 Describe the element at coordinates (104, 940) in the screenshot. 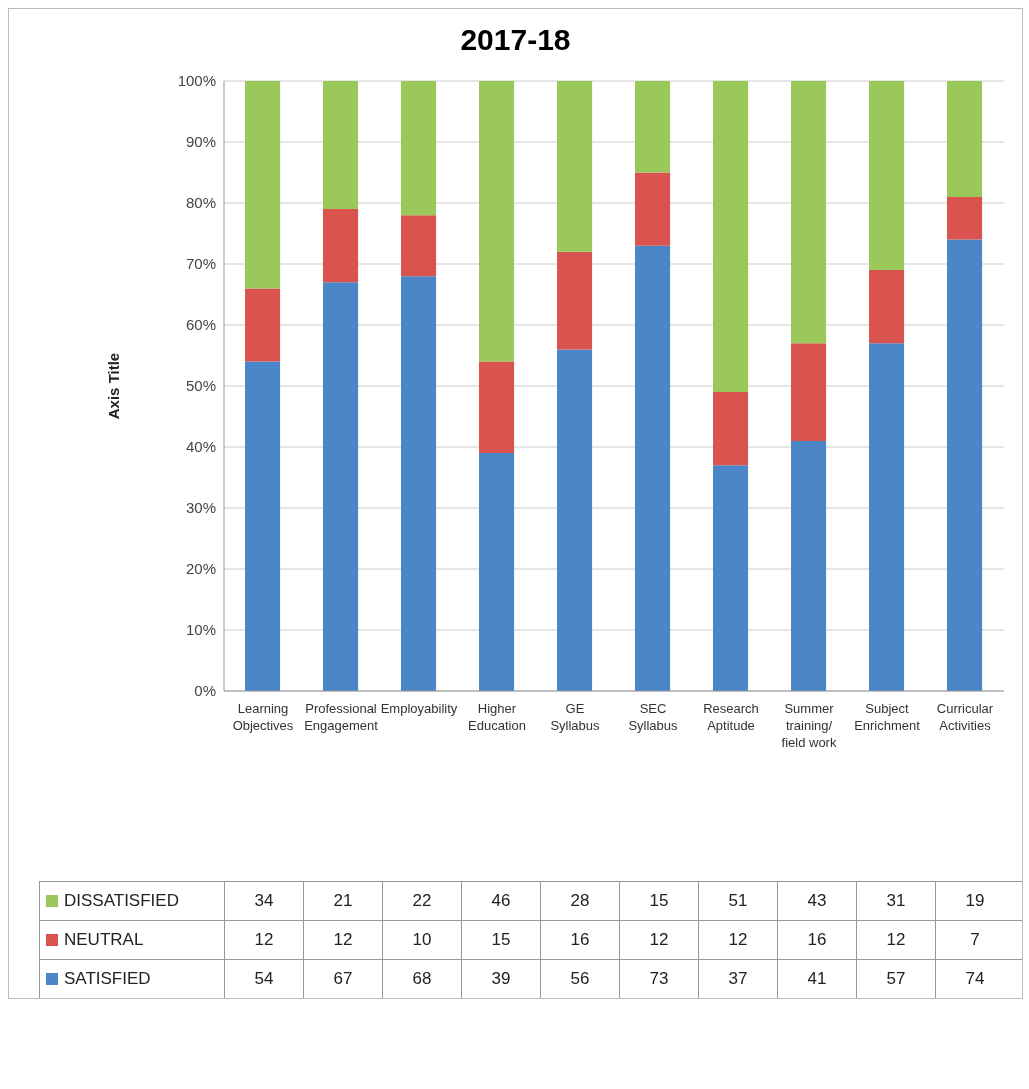

I see `legend-label: NEUTRAL` at that location.